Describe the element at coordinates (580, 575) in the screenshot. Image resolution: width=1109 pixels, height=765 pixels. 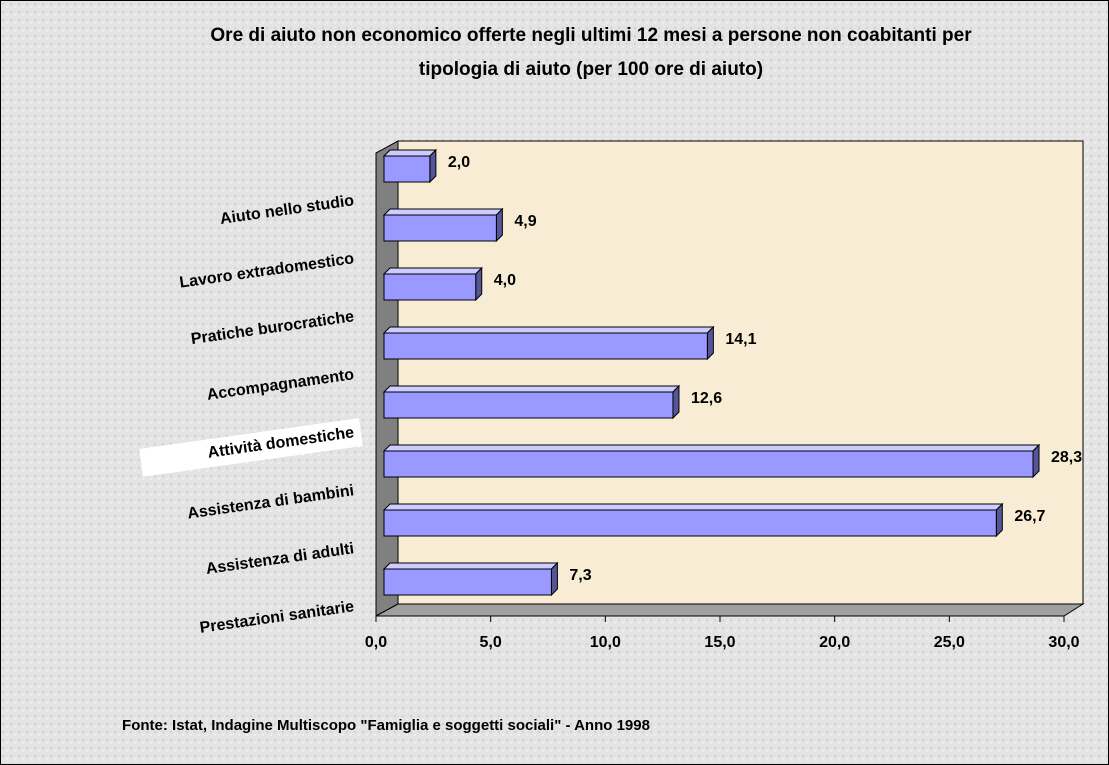
I see `value-label: 7,3` at that location.